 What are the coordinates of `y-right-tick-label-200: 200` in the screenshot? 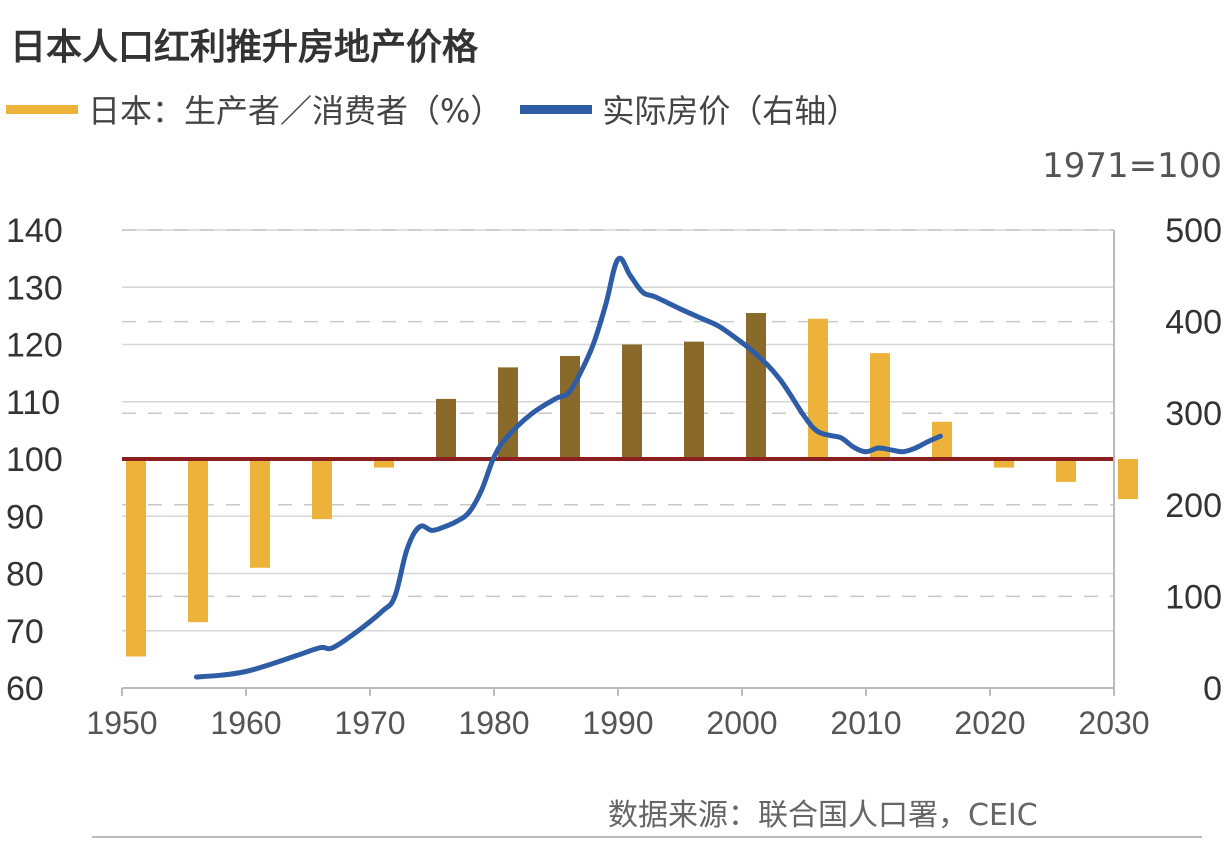 It's located at (1193, 506).